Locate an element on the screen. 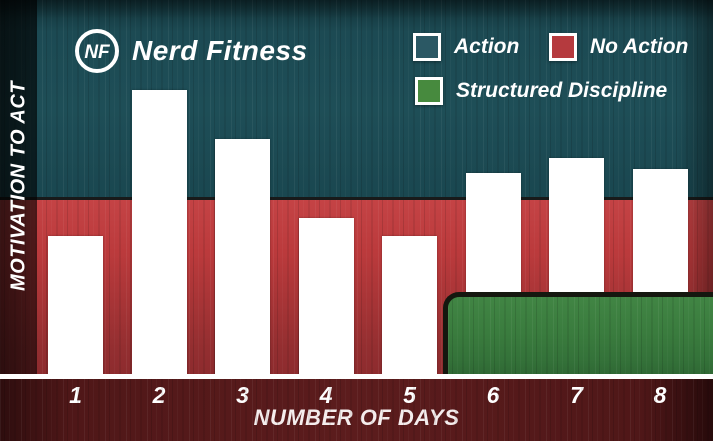 The height and width of the screenshot is (441, 713). brand-name: Nerd Fitness is located at coordinates (220, 50).